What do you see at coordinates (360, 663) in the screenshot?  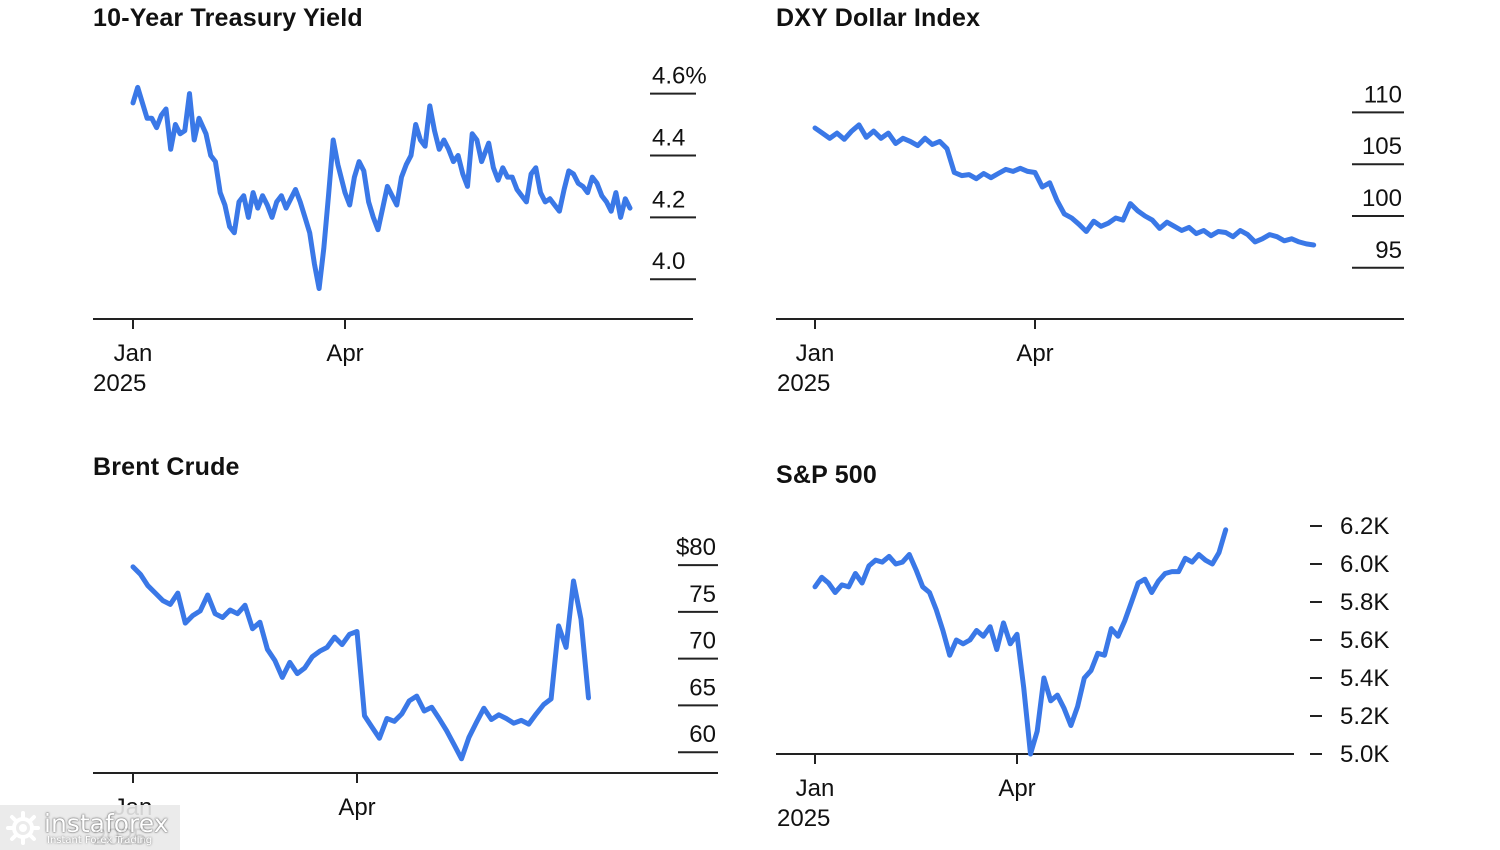 I see `brent-series-line` at bounding box center [360, 663].